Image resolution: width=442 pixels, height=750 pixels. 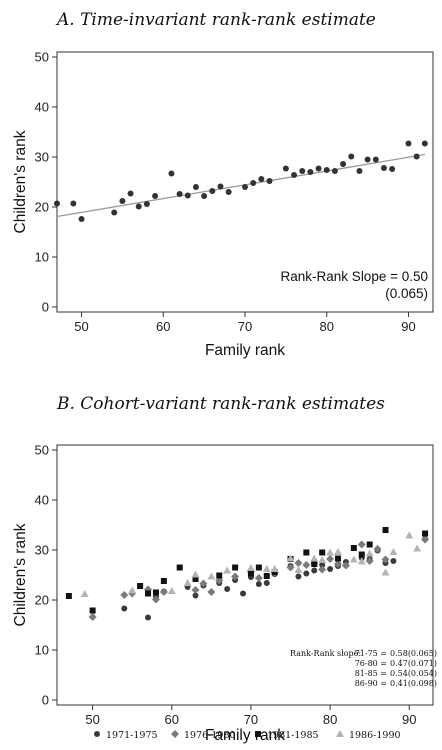 I want to click on legend-item: 1981-1985, so click(x=287, y=735).